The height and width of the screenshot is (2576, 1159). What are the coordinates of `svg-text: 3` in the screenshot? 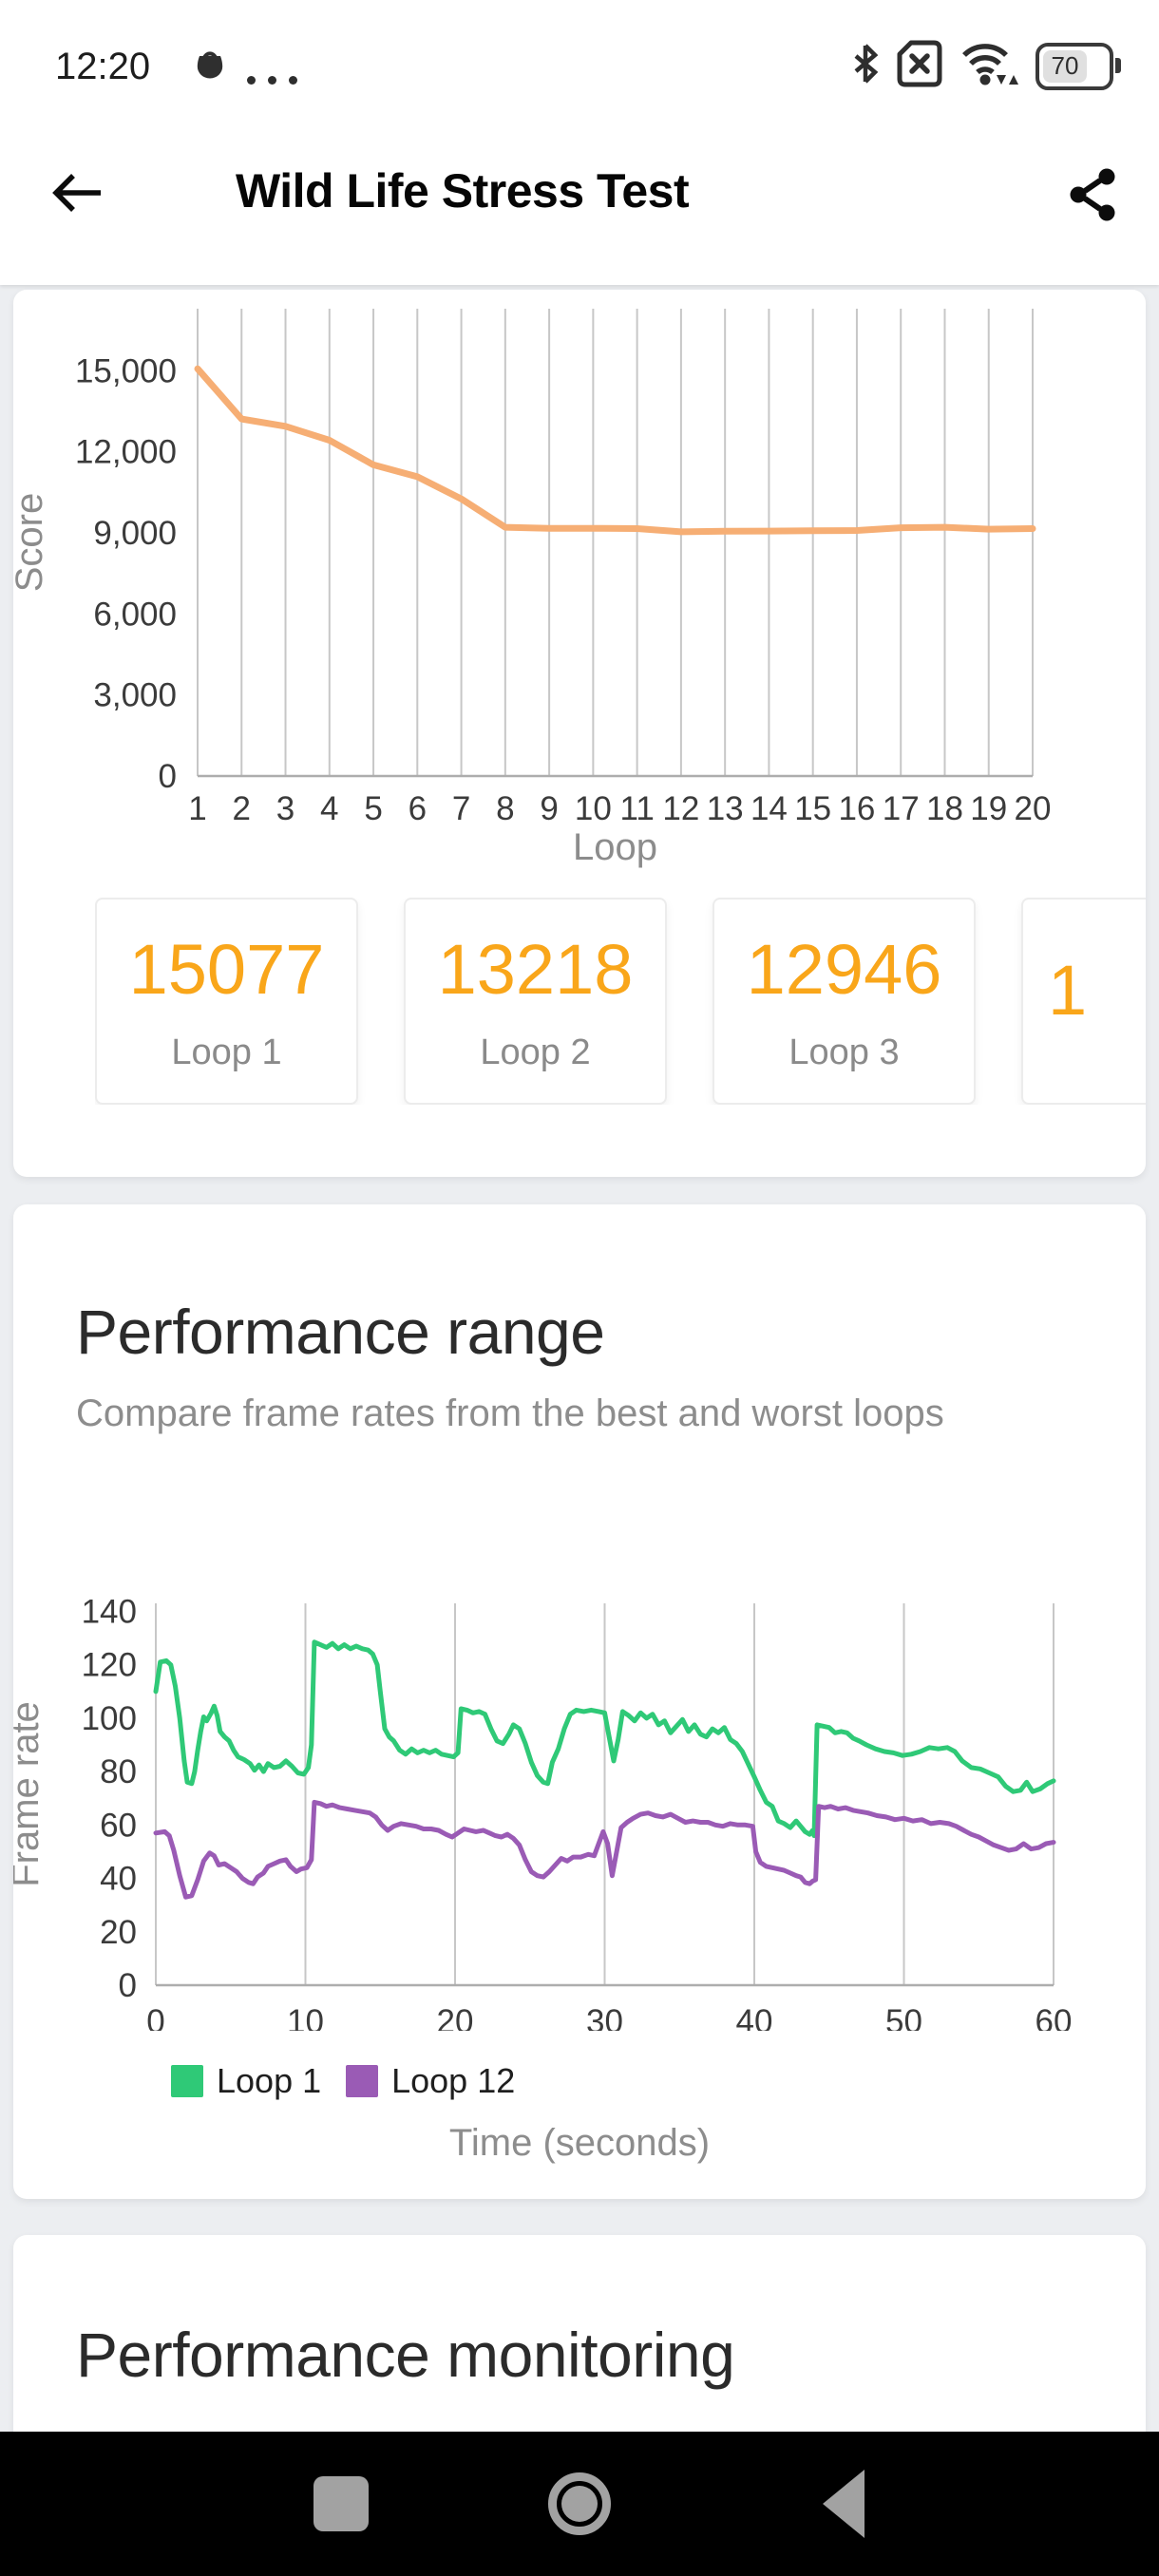 It's located at (285, 808).